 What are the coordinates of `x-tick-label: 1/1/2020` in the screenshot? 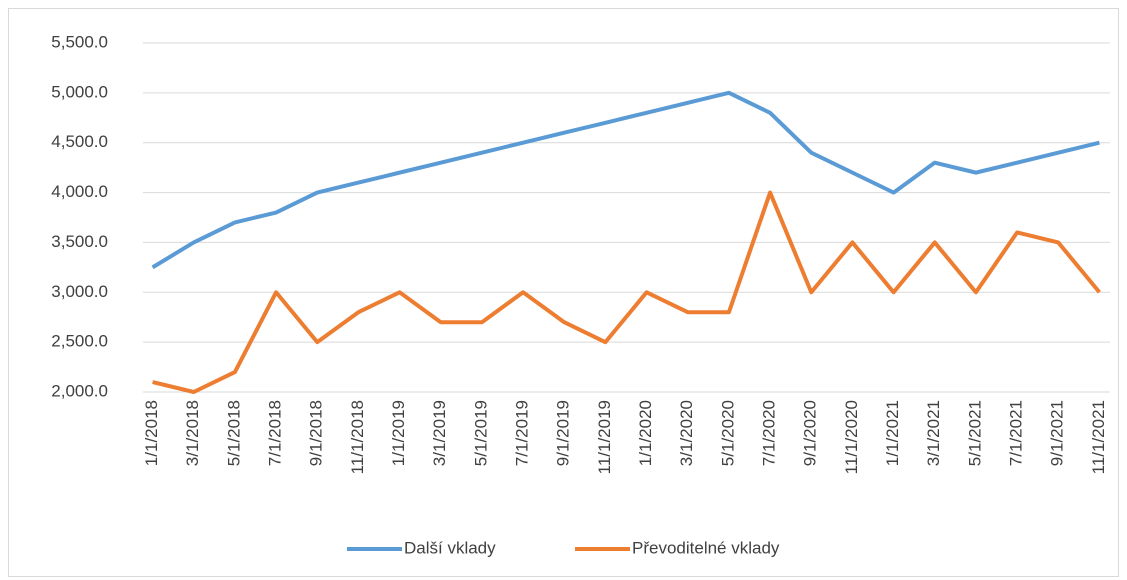 It's located at (645, 433).